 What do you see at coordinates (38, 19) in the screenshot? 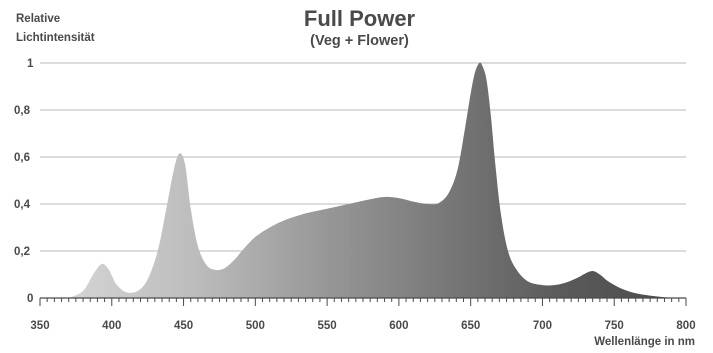
I see `y-axis-title-line1: Relative` at bounding box center [38, 19].